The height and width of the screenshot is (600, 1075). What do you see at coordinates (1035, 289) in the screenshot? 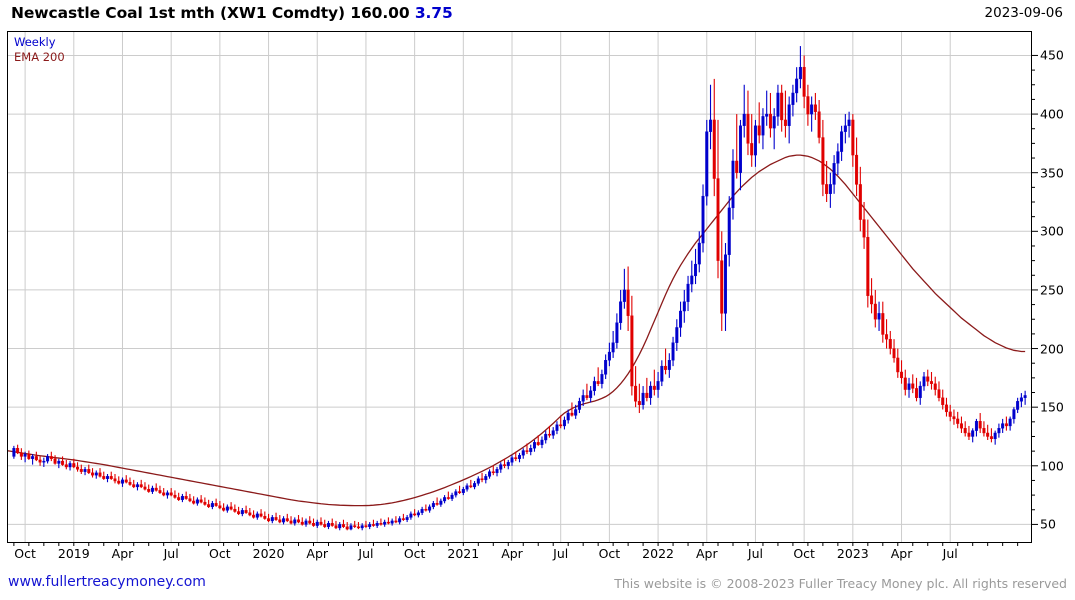
I see `y-tick-marks` at bounding box center [1035, 289].